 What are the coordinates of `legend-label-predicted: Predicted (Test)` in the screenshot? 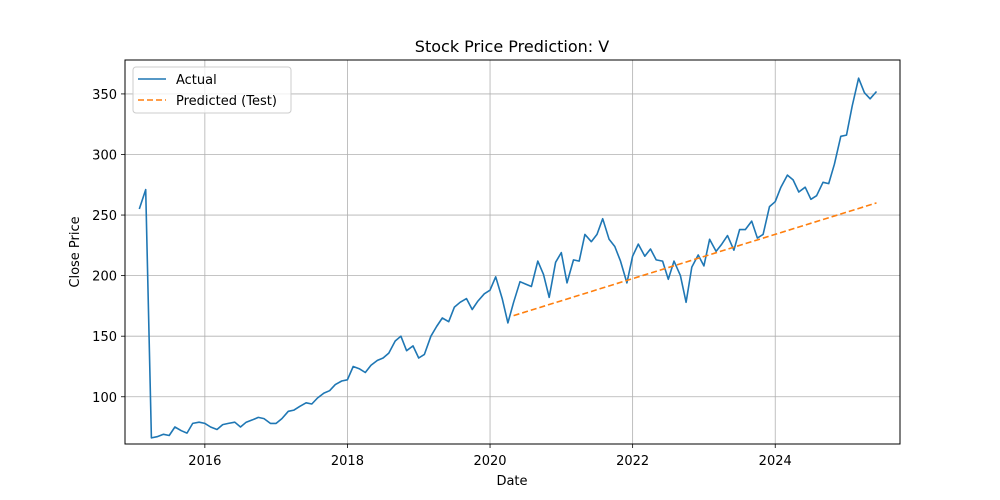 It's located at (226, 101).